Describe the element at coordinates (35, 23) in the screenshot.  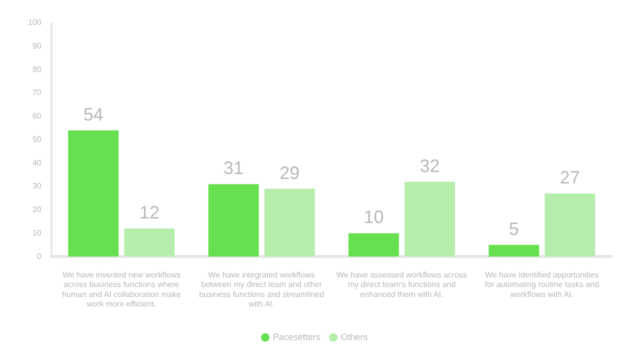
I see `y-tick-label: 100` at that location.